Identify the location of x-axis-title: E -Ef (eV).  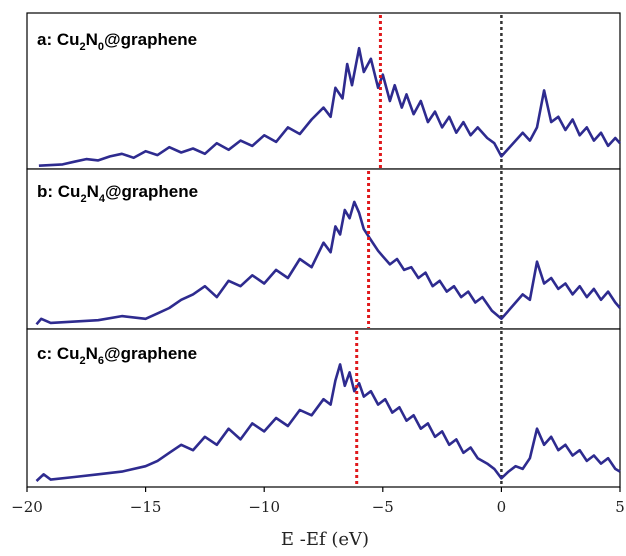
(325, 539).